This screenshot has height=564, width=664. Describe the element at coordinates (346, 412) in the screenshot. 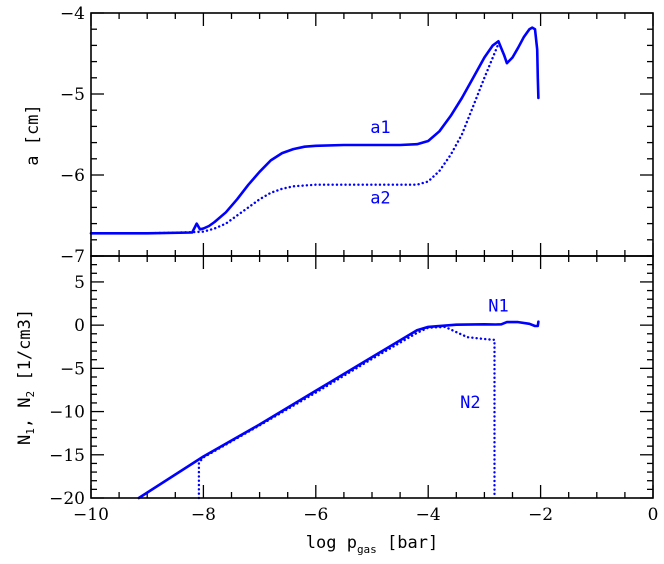

I see `series-line-n2` at that location.